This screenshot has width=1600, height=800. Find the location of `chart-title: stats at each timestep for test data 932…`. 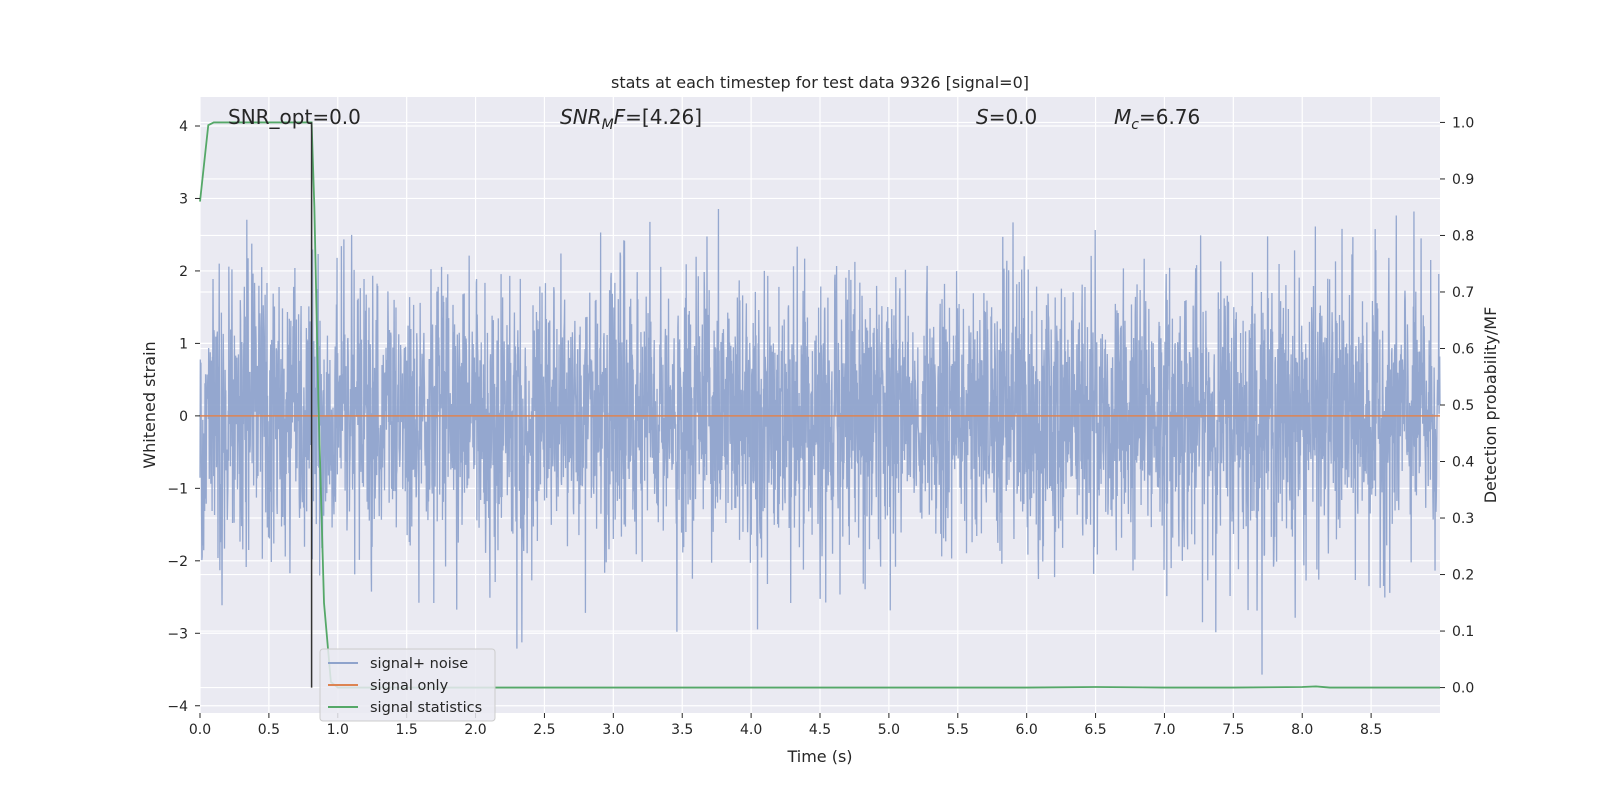

chart-title: stats at each timestep for test data 932… is located at coordinates (820, 82).